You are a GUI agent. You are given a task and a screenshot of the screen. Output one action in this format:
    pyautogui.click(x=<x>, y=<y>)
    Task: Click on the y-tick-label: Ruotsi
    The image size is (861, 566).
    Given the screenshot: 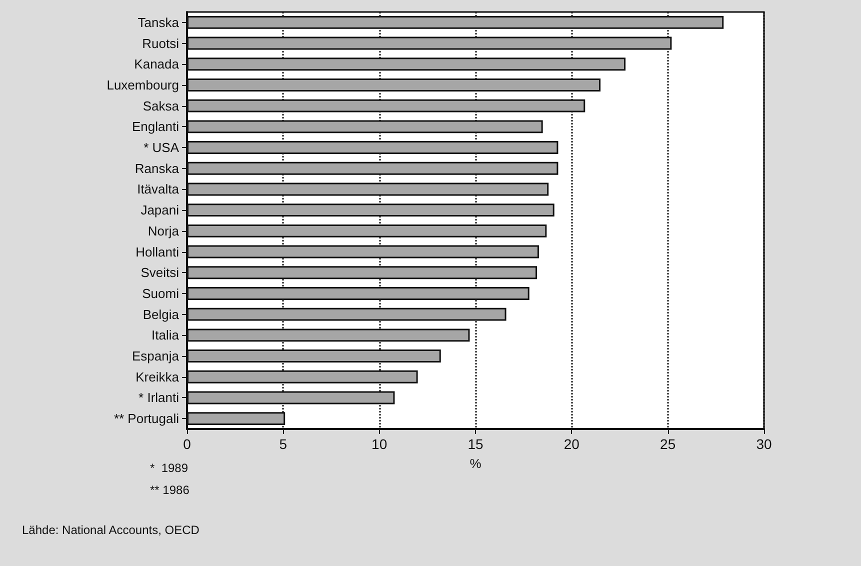 What is the action you would take?
    pyautogui.click(x=161, y=43)
    